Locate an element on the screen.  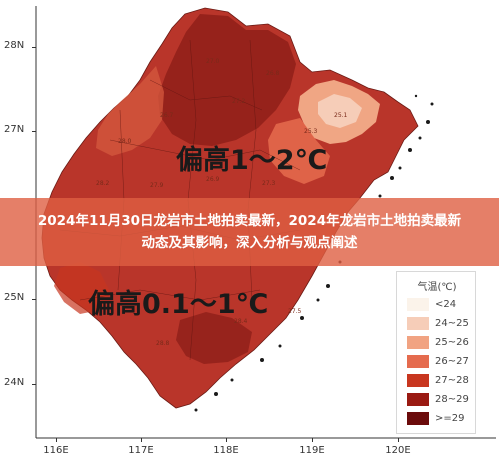
legend-item: 25~26 is located at coordinates (438, 342).